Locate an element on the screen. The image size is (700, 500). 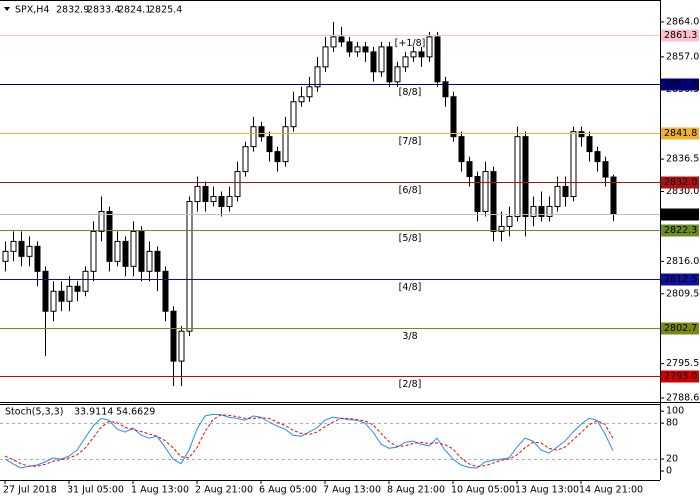
x-tick-label: 31 Jul 05:00 is located at coordinates (95, 490).